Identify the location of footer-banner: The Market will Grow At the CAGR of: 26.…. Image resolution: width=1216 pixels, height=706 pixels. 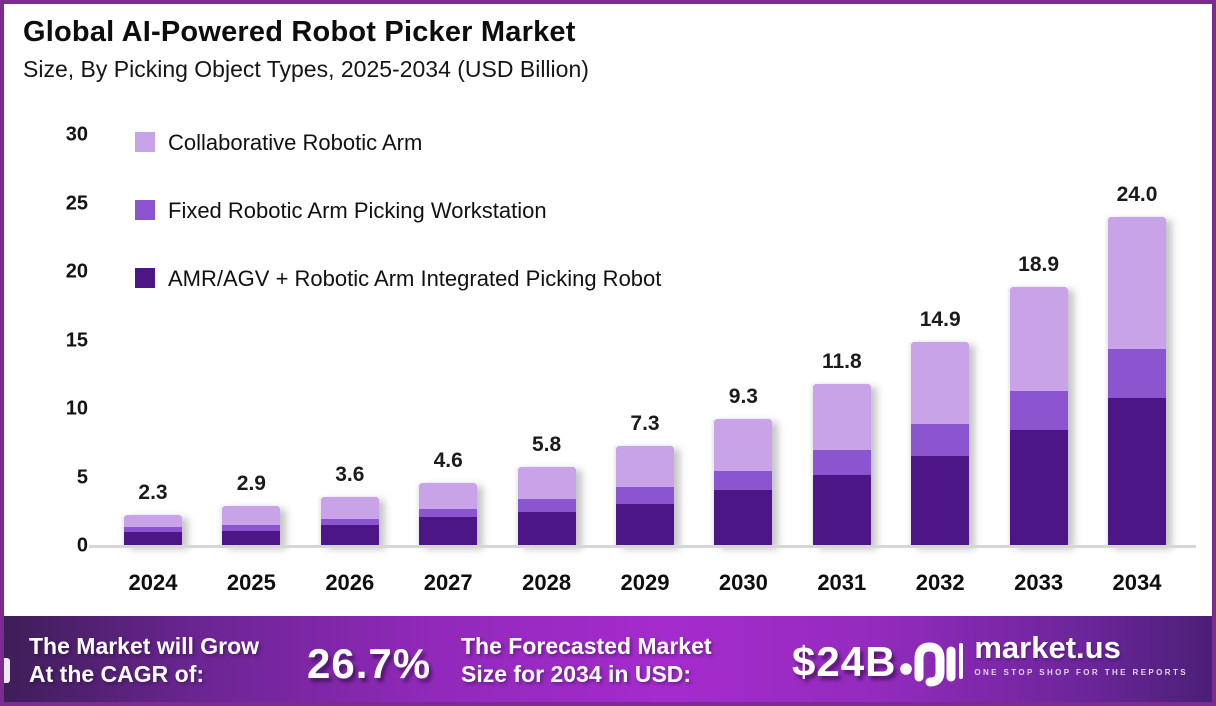
(608, 659).